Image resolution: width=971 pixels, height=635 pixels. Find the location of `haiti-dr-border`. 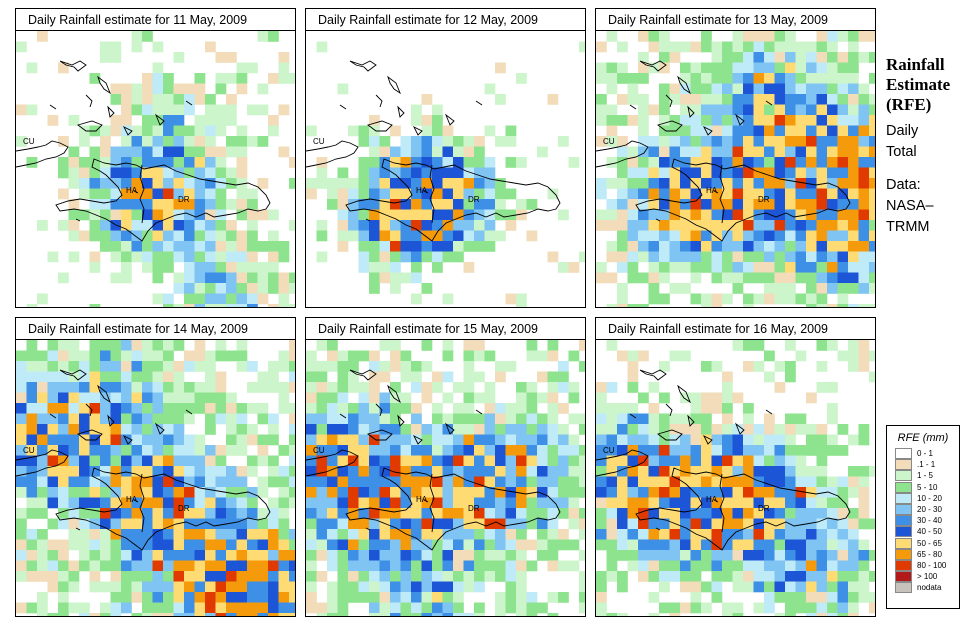

haiti-dr-border is located at coordinates (142, 503).